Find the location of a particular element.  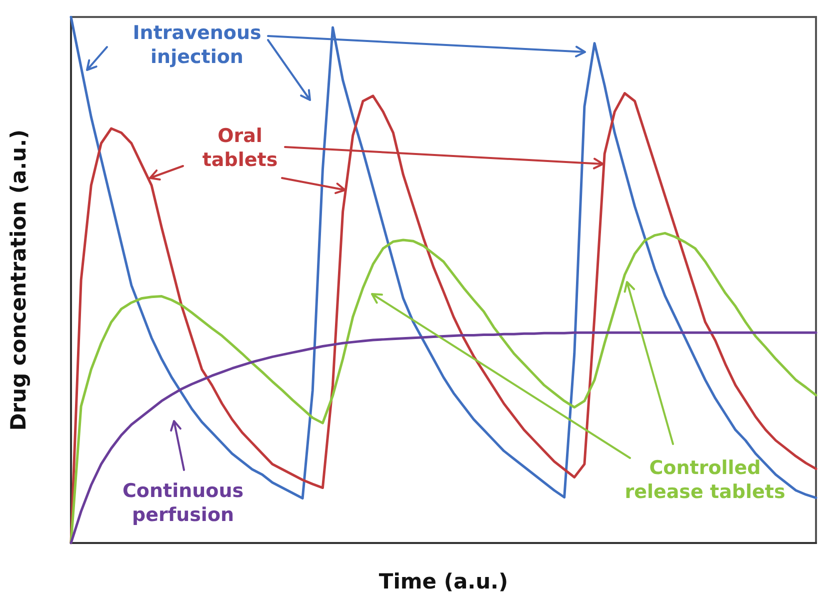

text: Intravenous injection is located at coordinates (197, 45).